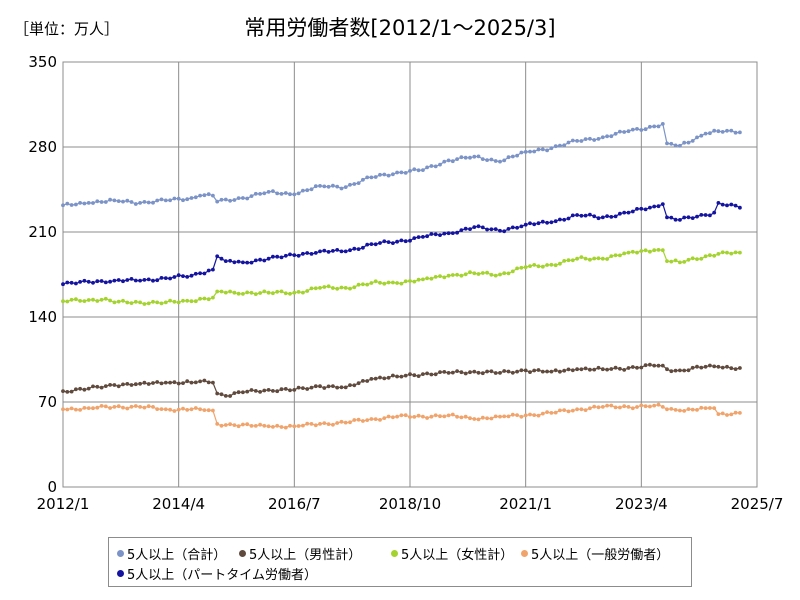 The width and height of the screenshot is (800, 600). Describe the element at coordinates (452, 553) in the screenshot. I see `legend-entry: 5人以上（女性計）` at that location.